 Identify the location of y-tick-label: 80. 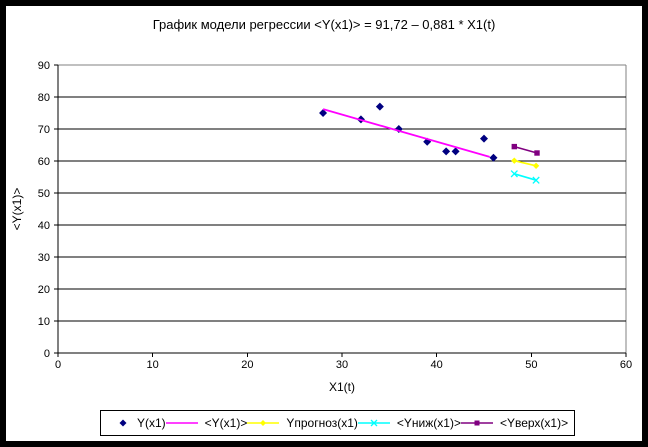
(44, 98).